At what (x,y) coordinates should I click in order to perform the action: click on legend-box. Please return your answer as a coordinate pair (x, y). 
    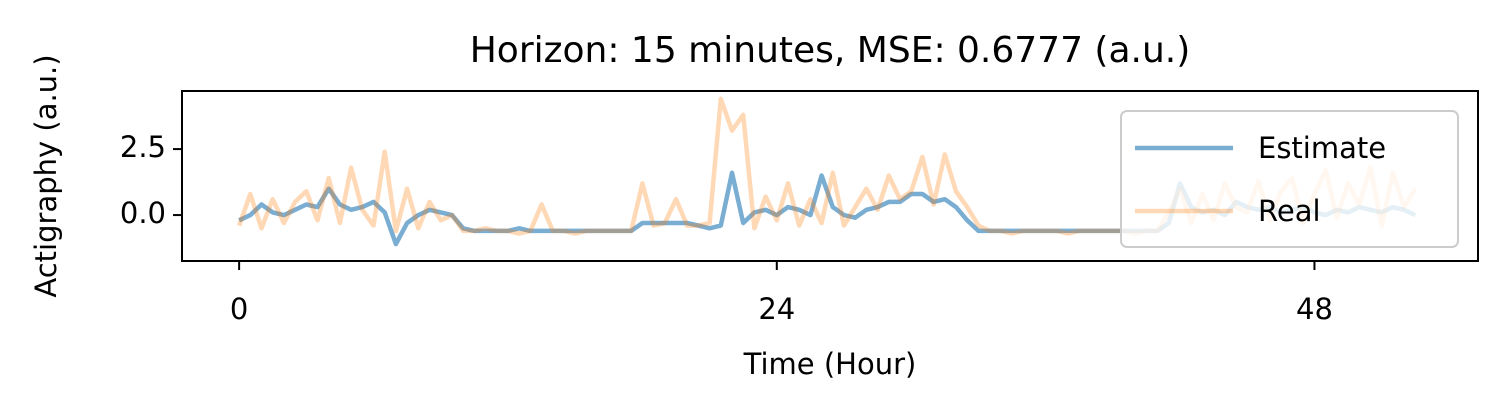
    Looking at the image, I should click on (1289, 179).